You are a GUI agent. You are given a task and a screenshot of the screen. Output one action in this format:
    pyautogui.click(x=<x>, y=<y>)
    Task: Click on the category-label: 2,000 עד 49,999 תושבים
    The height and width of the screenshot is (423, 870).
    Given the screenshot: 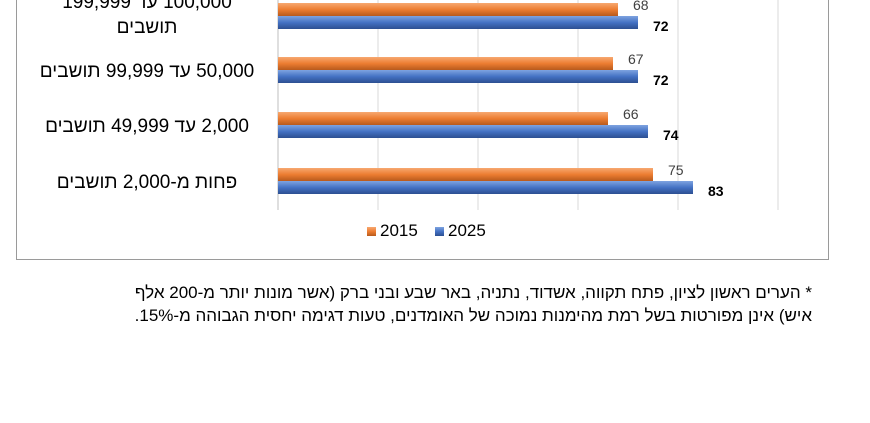 What is the action you would take?
    pyautogui.click(x=147, y=126)
    